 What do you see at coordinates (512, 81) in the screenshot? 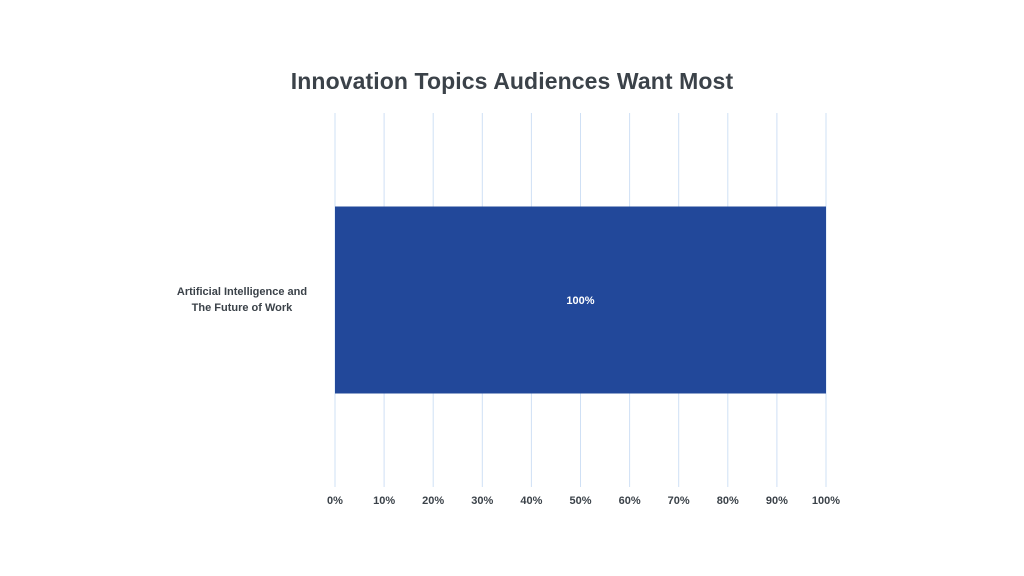
I see `chart-title: Innovation Topics Audiences Want Most` at bounding box center [512, 81].